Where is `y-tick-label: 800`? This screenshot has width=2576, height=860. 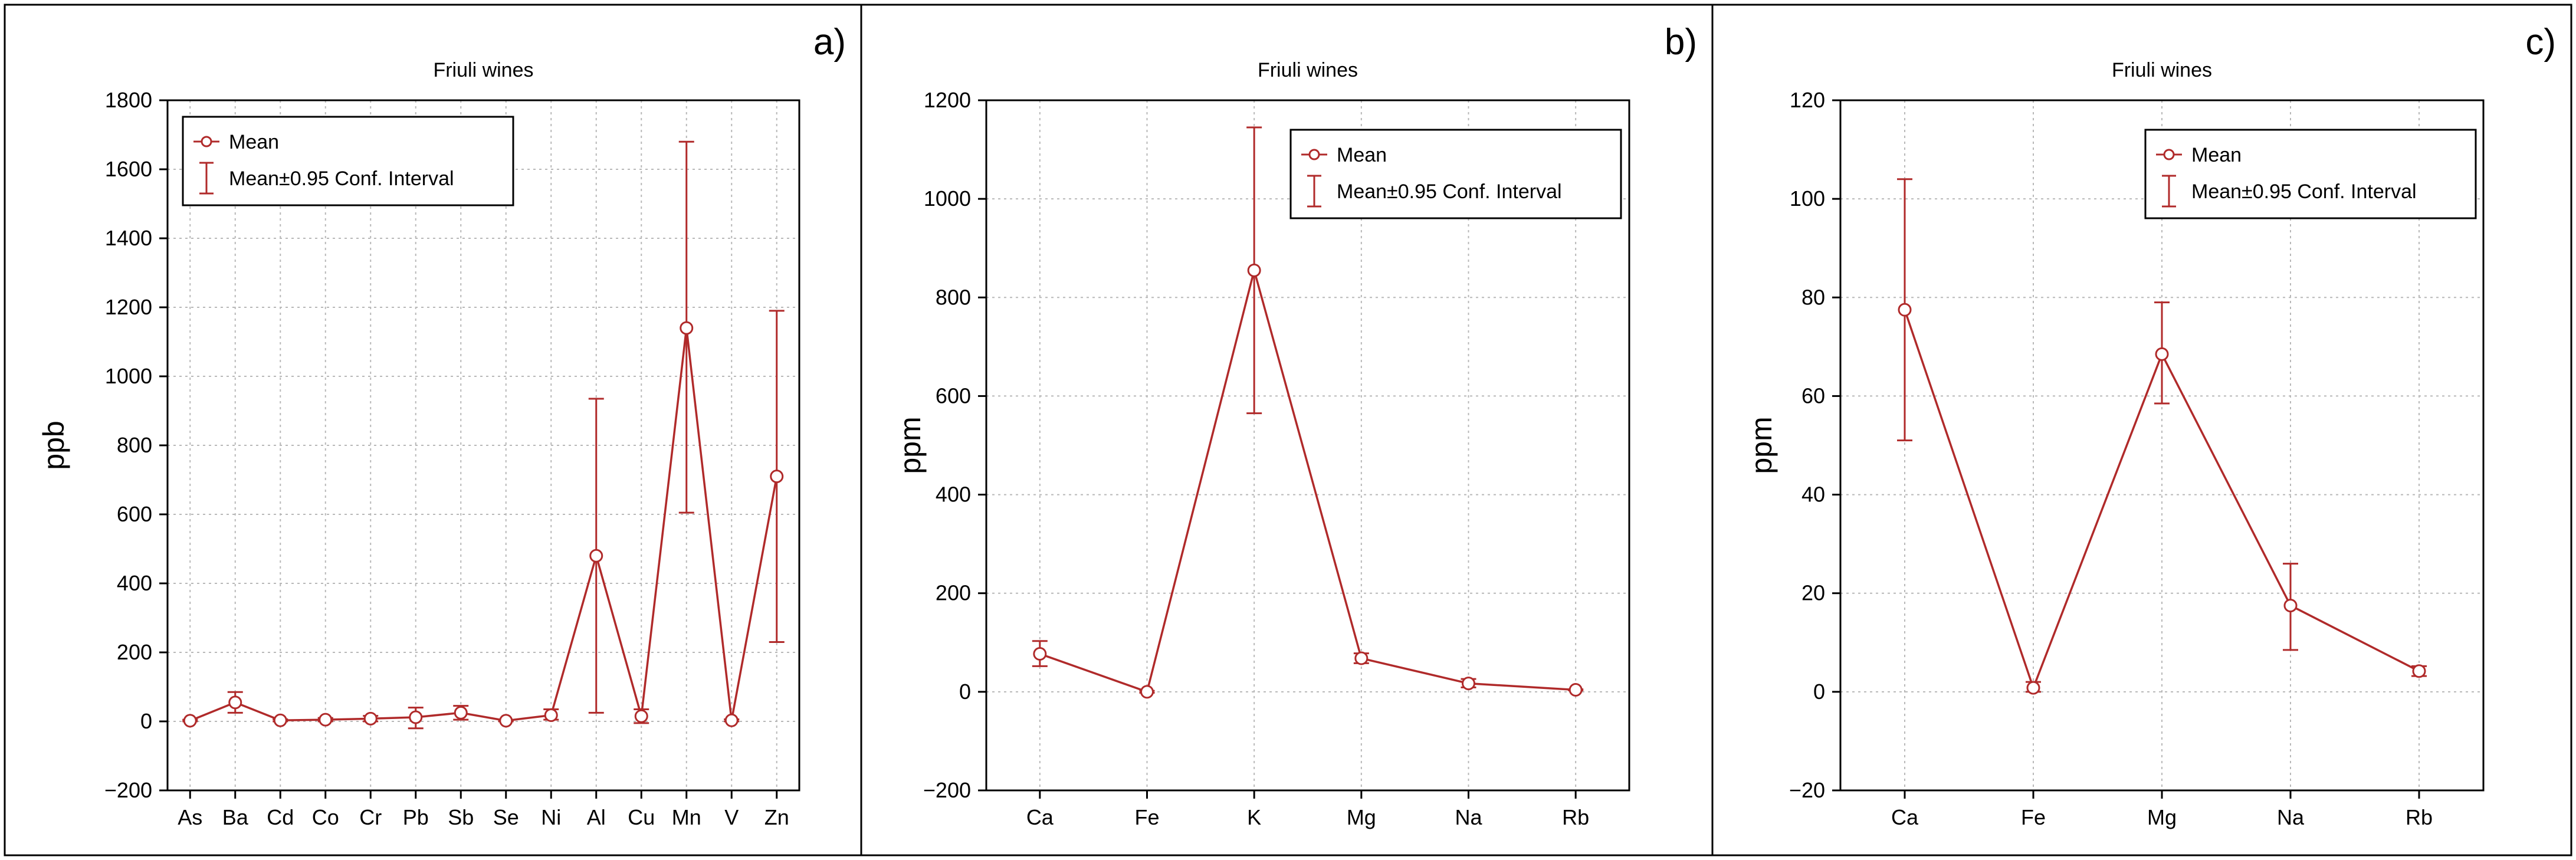
y-tick-label: 800 is located at coordinates (134, 445).